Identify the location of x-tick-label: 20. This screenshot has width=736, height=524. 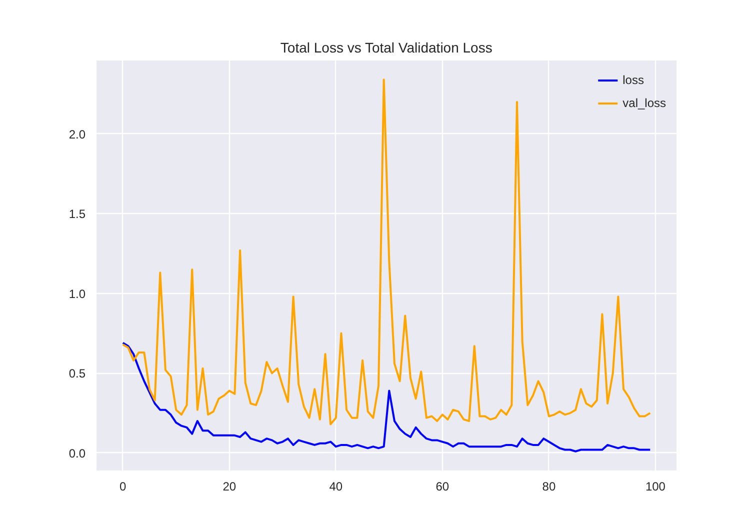
(229, 487).